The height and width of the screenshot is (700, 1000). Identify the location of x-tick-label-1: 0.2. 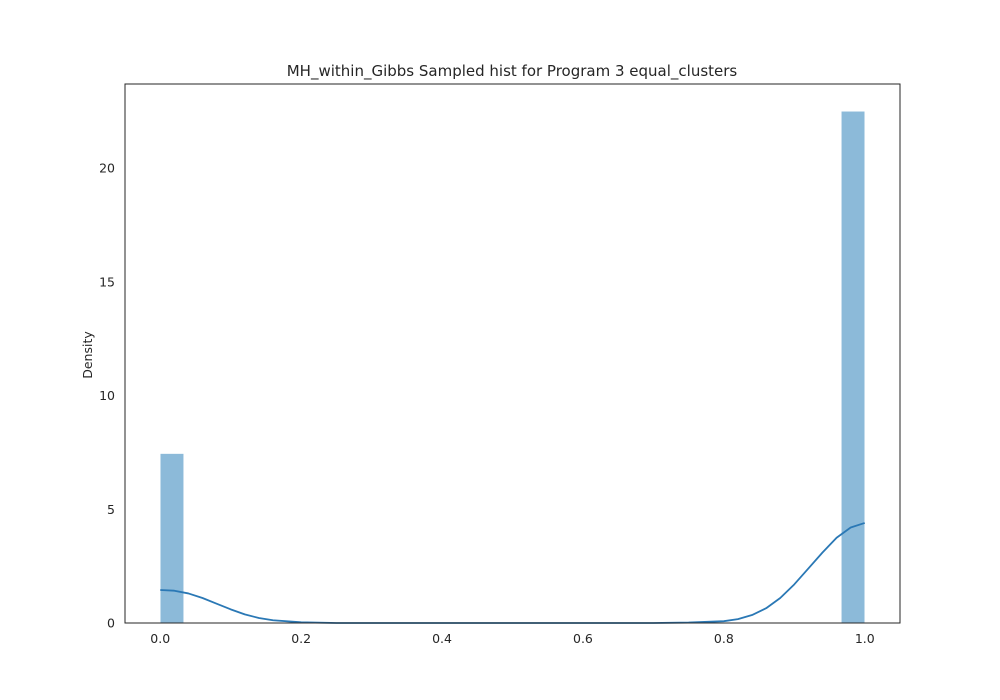
(301, 638).